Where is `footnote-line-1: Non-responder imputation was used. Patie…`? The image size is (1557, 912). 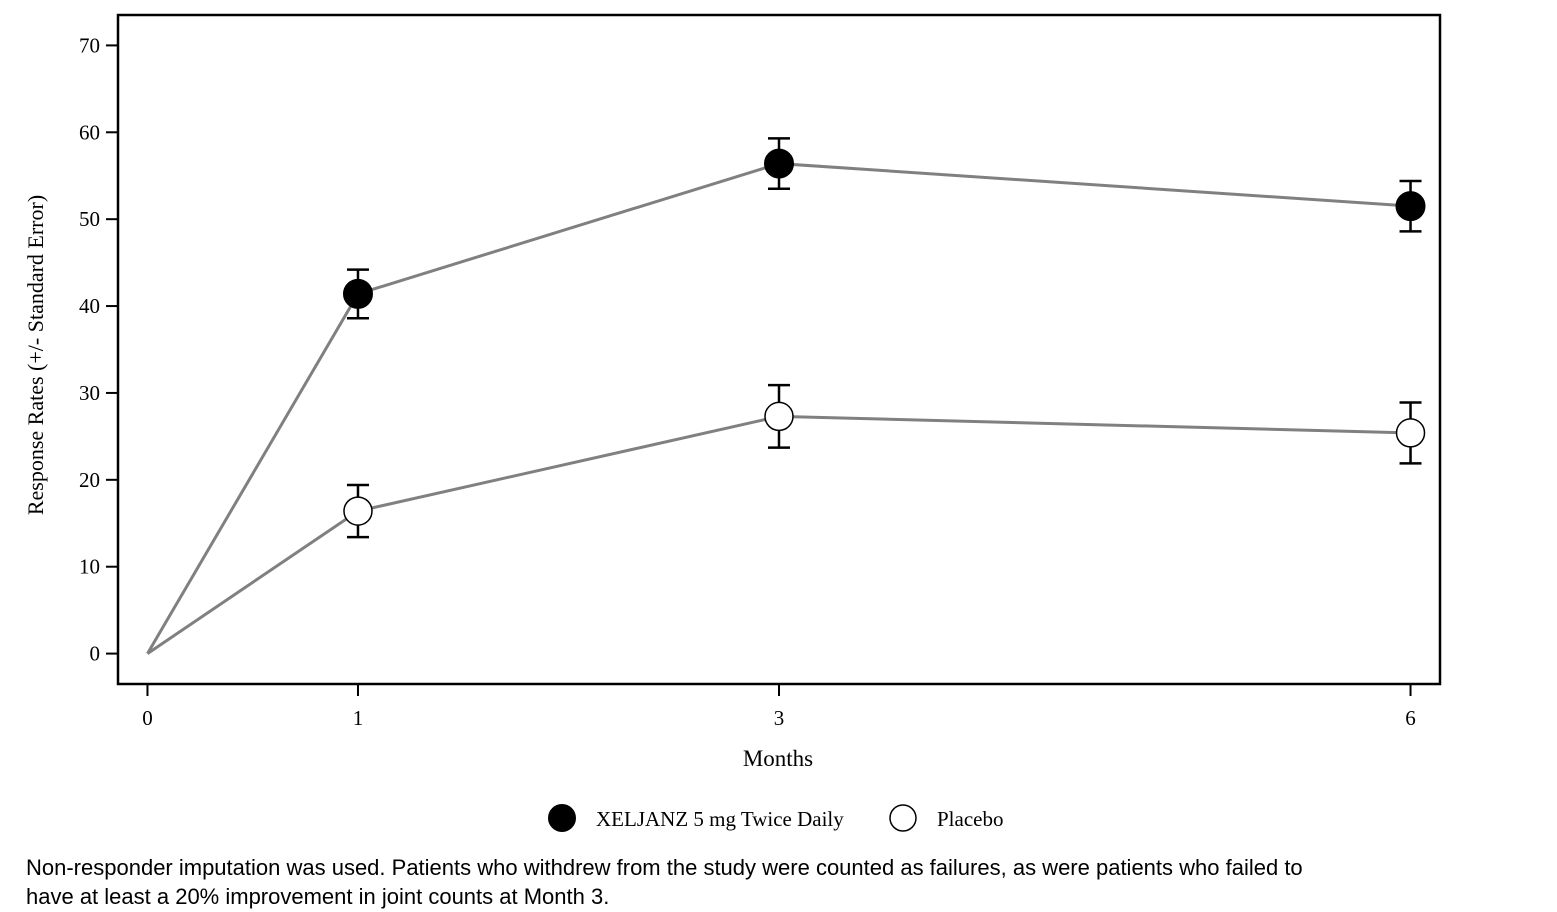
footnote-line-1: Non-responder imputation was used. Patie… is located at coordinates (664, 867).